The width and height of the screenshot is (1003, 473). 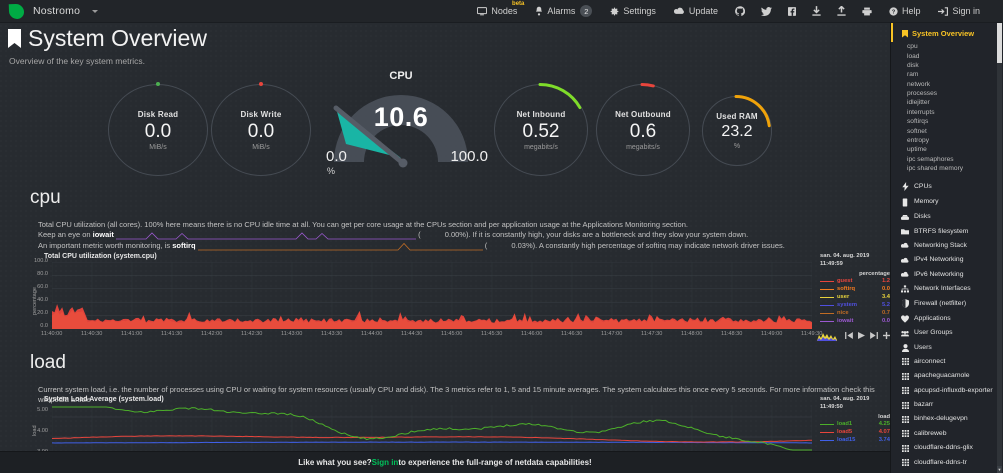 What do you see at coordinates (855, 440) in the screenshot?
I see `load-legend-row: load15 3.74` at bounding box center [855, 440].